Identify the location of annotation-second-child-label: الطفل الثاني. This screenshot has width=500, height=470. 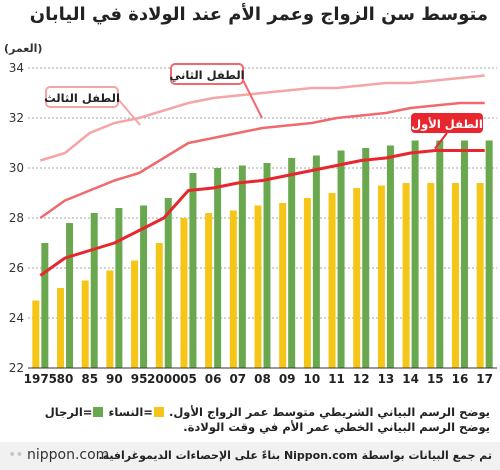
(206, 75).